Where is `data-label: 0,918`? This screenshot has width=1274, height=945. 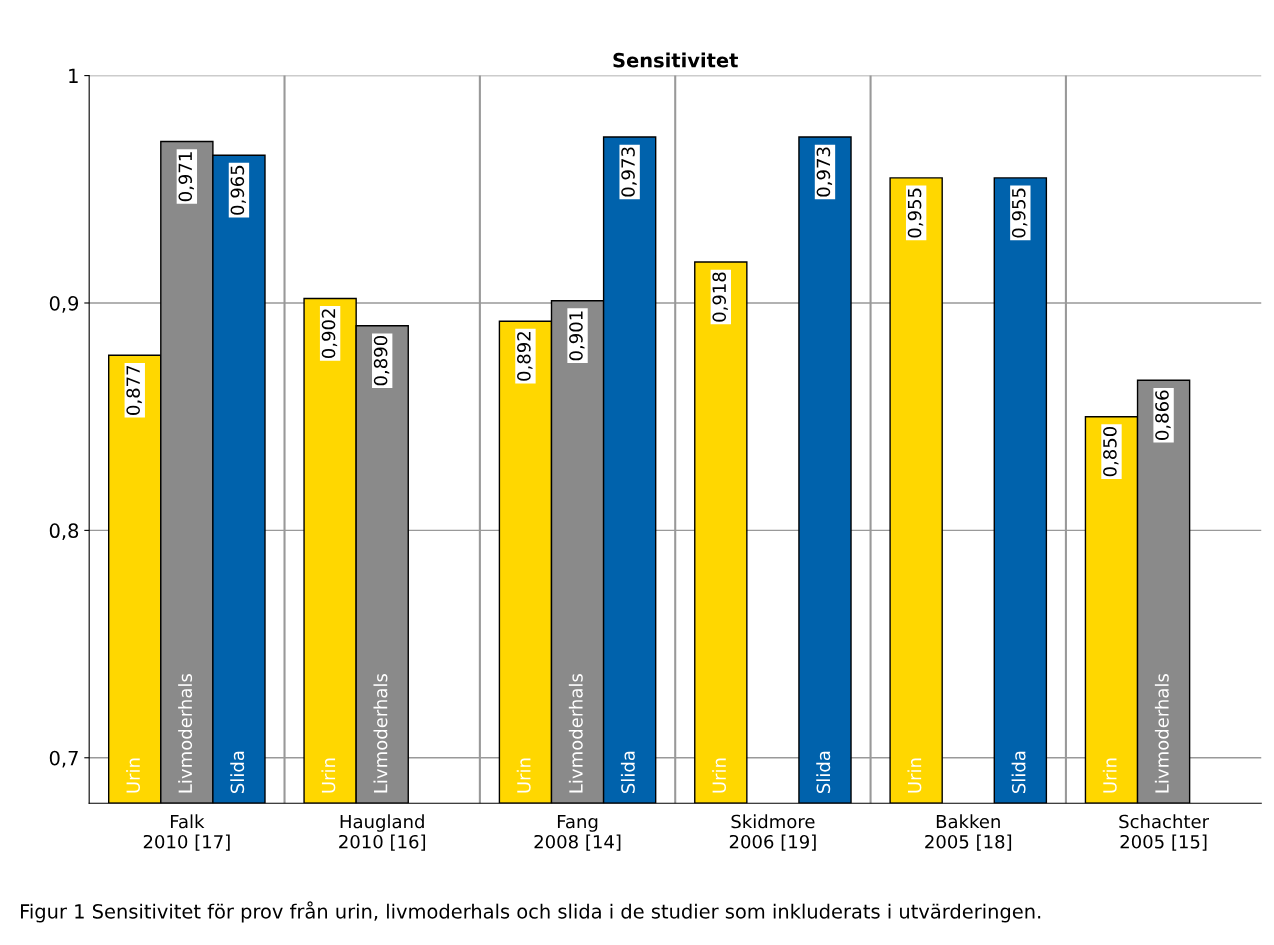
data-label: 0,918 is located at coordinates (720, 297).